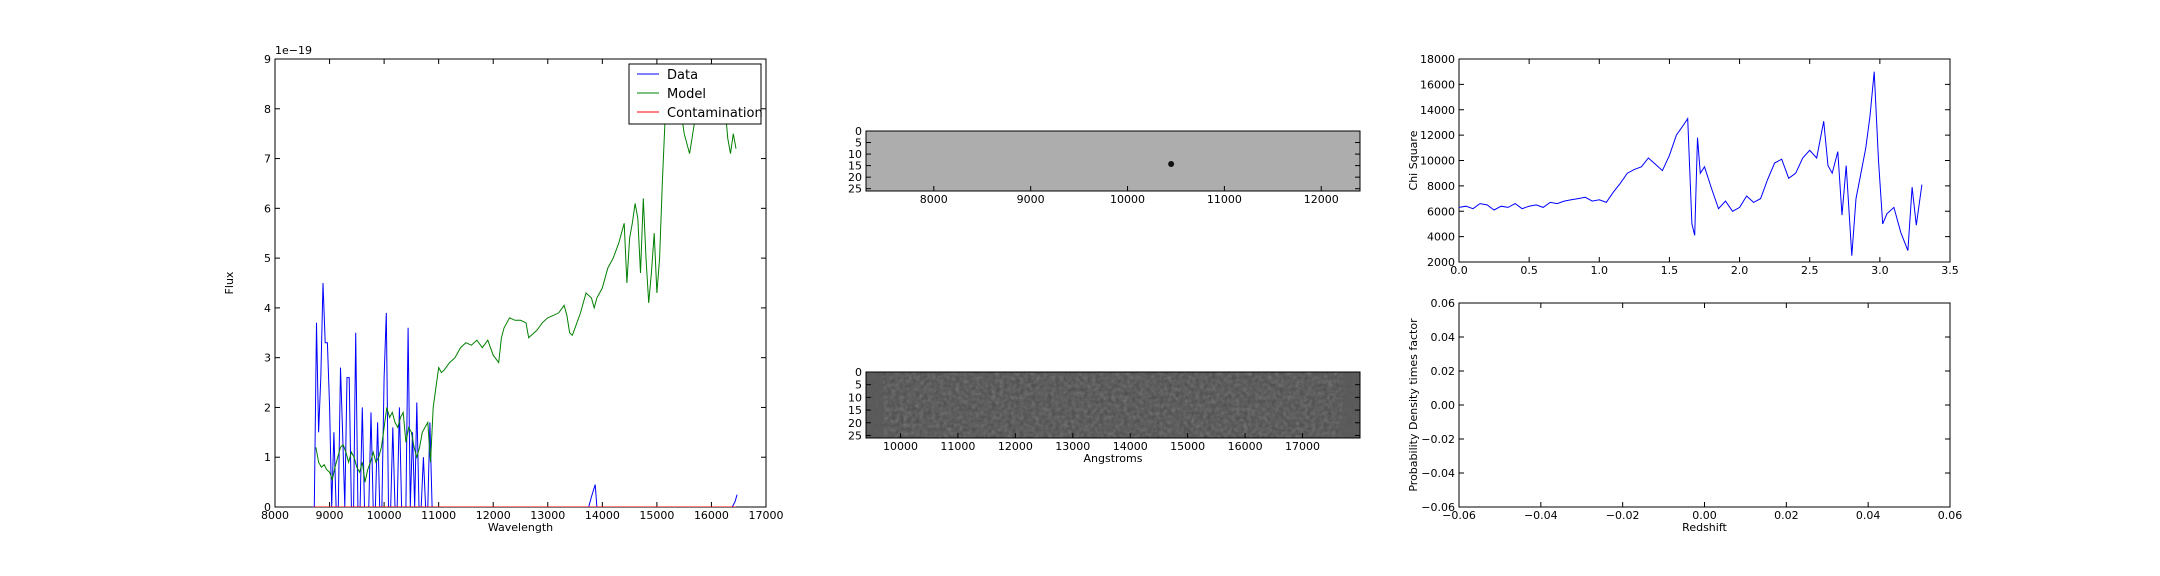  What do you see at coordinates (1459, 270) in the screenshot?
I see `x-tick-label: 0.0` at bounding box center [1459, 270].